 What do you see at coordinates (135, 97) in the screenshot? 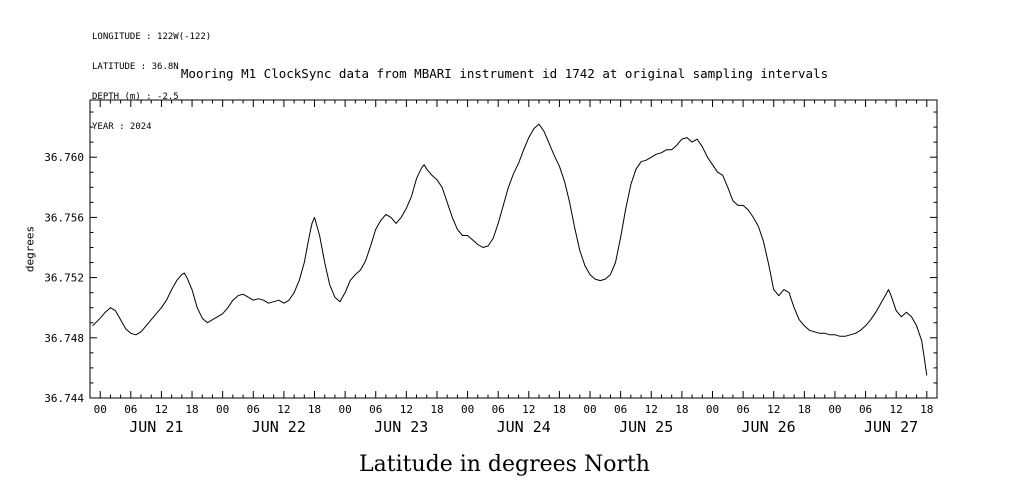
I see `meta-depth: DEPTH (m) : -2.5` at bounding box center [135, 97].